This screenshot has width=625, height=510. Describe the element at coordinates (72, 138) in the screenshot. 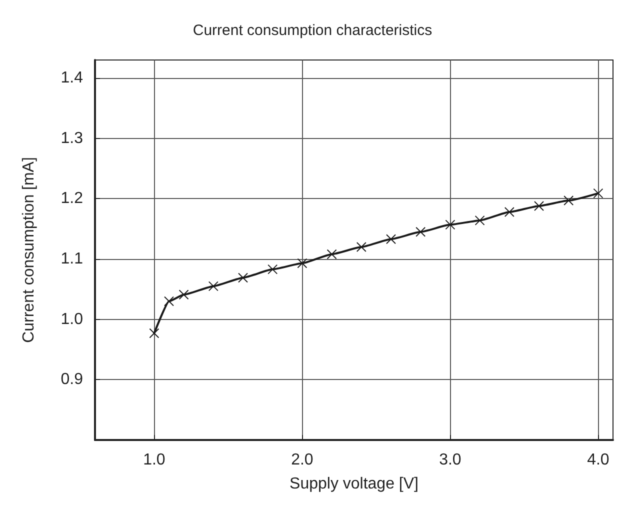

I see `y-tick-label: 1.3` at that location.